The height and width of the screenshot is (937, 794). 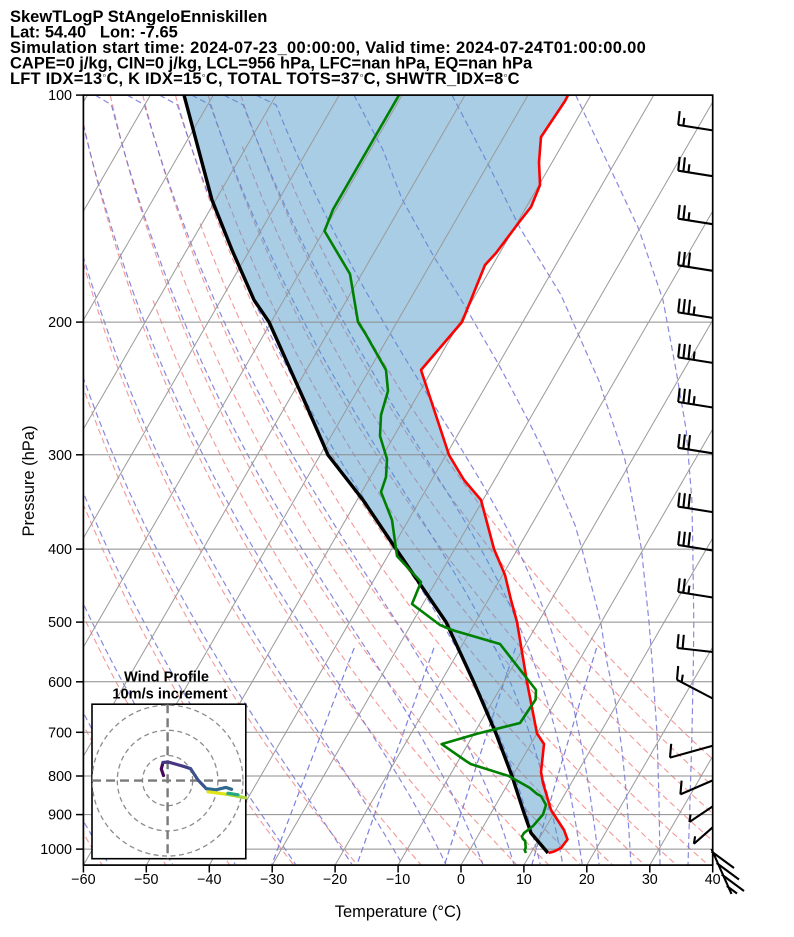 What do you see at coordinates (461, 880) in the screenshot?
I see `svg-text: 0` at bounding box center [461, 880].